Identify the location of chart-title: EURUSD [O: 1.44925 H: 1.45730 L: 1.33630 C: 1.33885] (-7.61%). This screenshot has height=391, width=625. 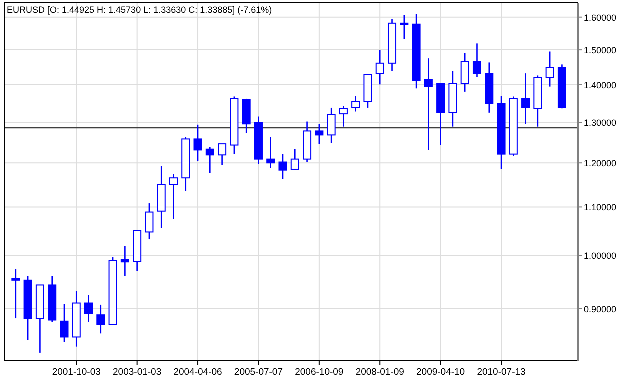
(139, 10).